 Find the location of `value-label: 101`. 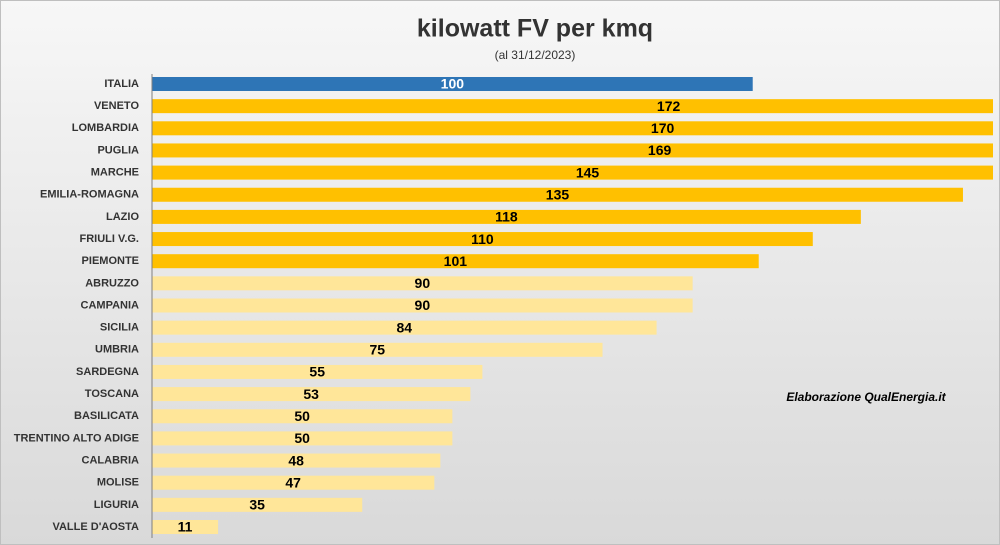

value-label: 101 is located at coordinates (456, 261).